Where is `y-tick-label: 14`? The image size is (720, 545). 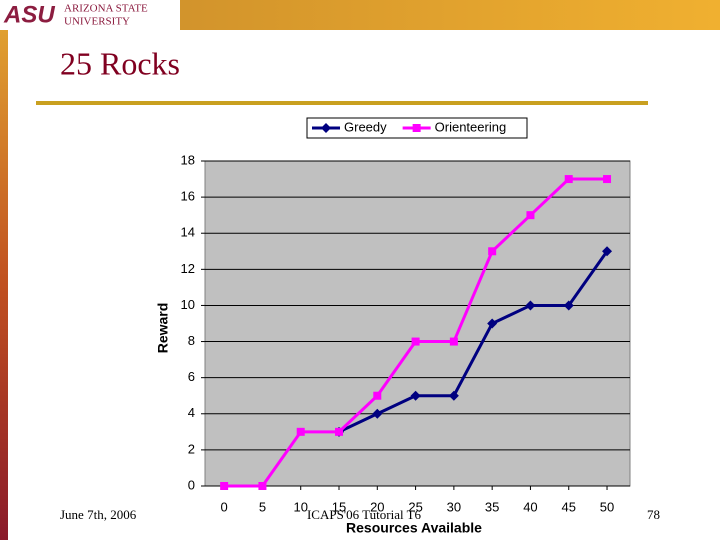
y-tick-label: 14 is located at coordinates (188, 232).